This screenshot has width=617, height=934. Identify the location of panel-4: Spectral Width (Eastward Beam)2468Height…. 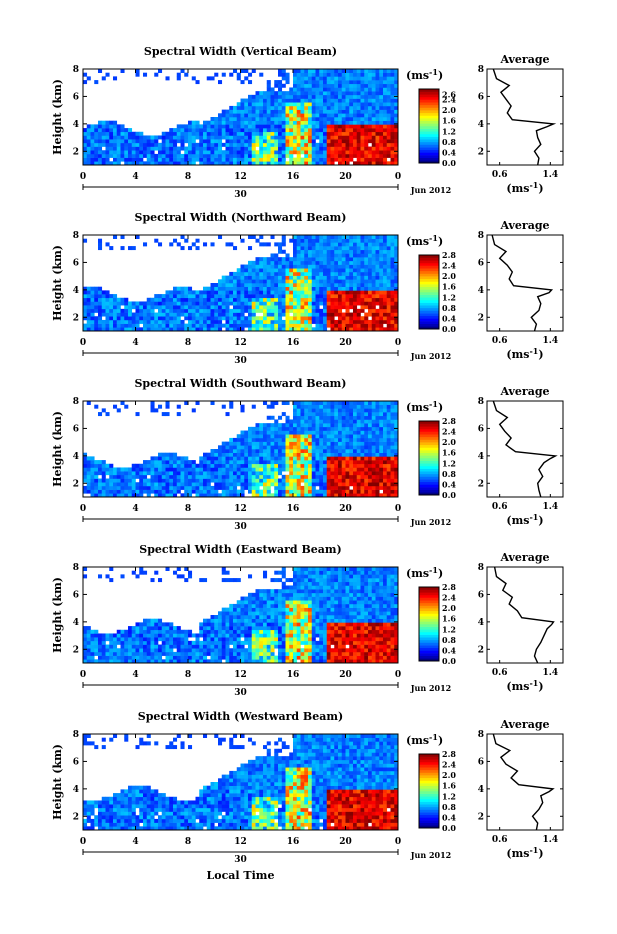
(307, 620).